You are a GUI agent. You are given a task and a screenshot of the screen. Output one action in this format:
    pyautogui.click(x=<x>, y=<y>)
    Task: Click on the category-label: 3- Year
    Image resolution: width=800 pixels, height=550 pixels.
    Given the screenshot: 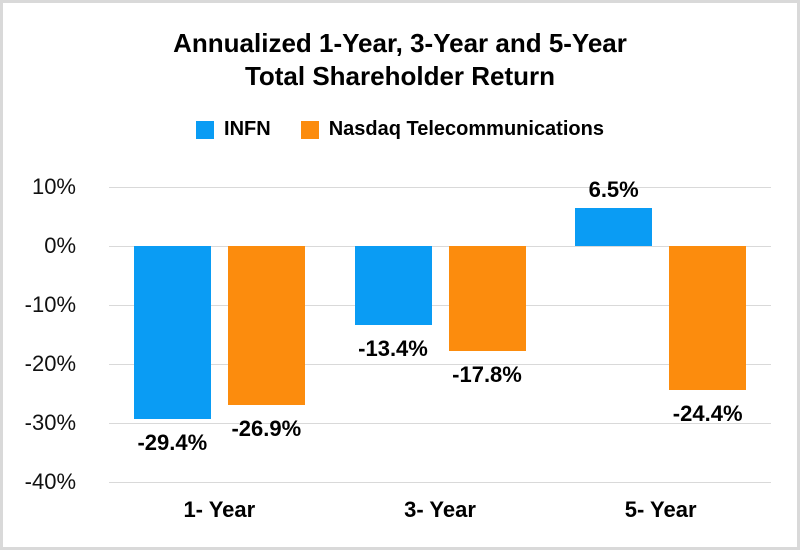 What is the action you would take?
    pyautogui.click(x=440, y=509)
    